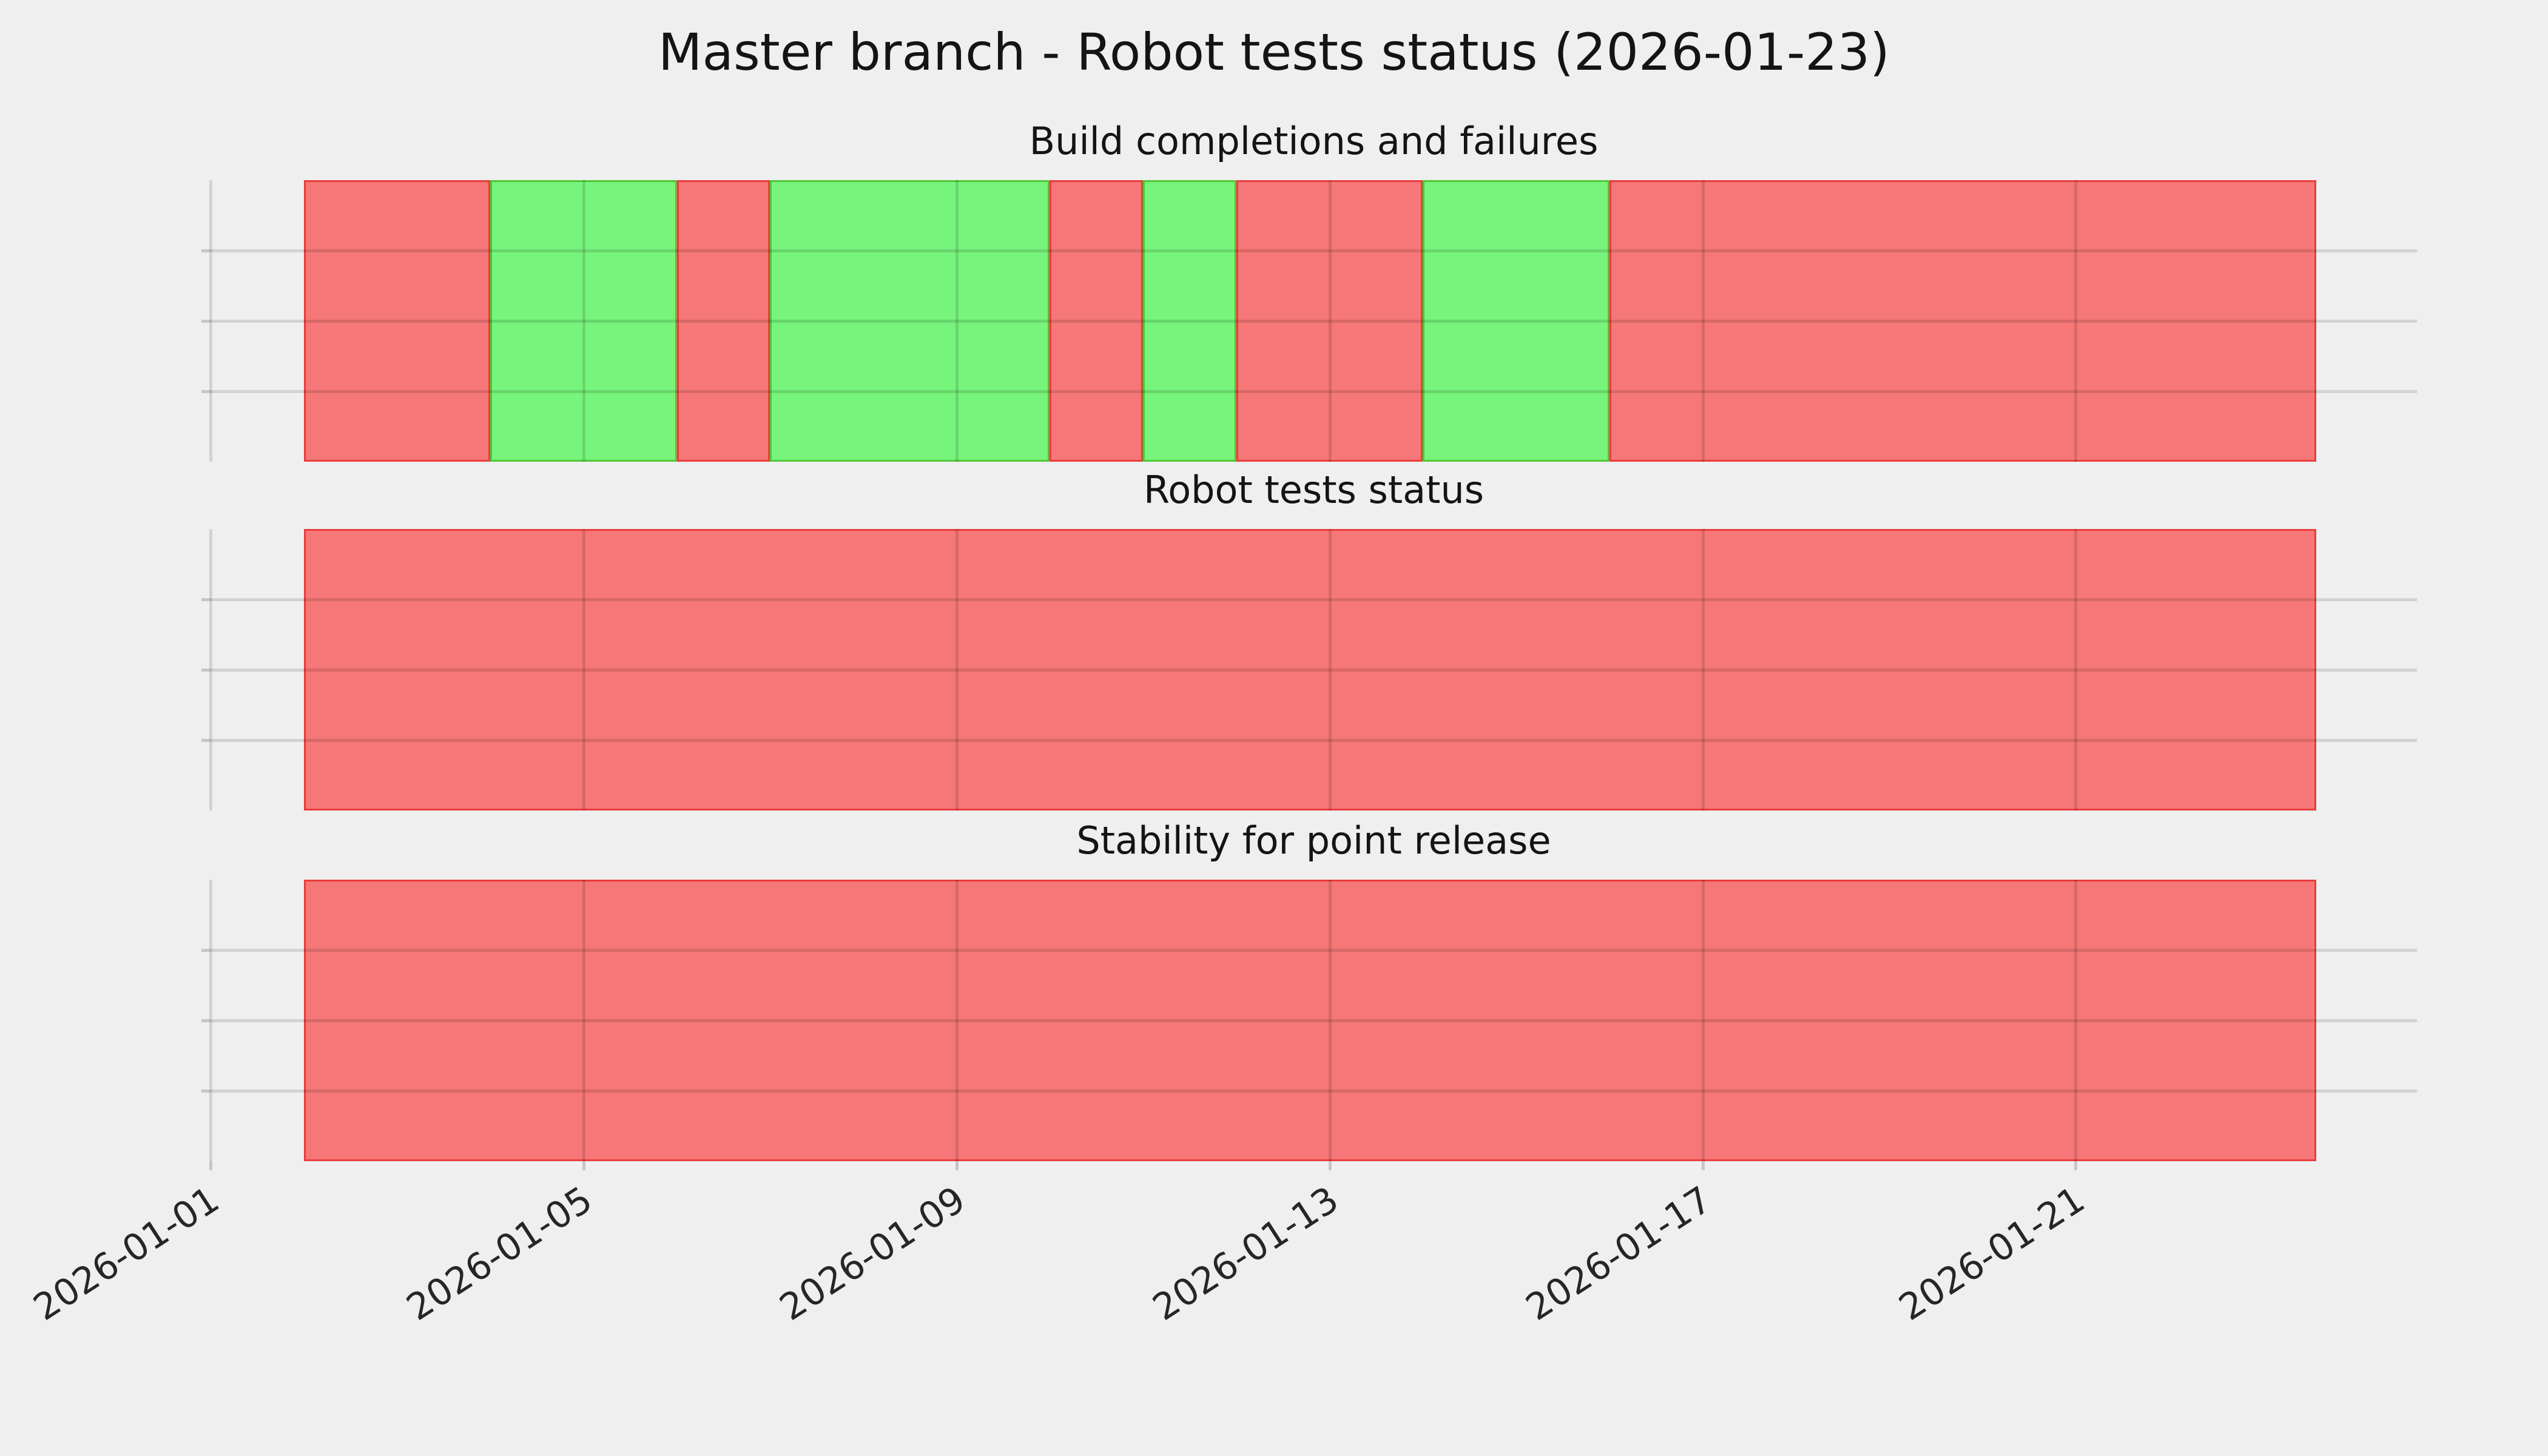  Describe the element at coordinates (127, 1253) in the screenshot. I see `x-tick-label: 2026-01-01` at that location.